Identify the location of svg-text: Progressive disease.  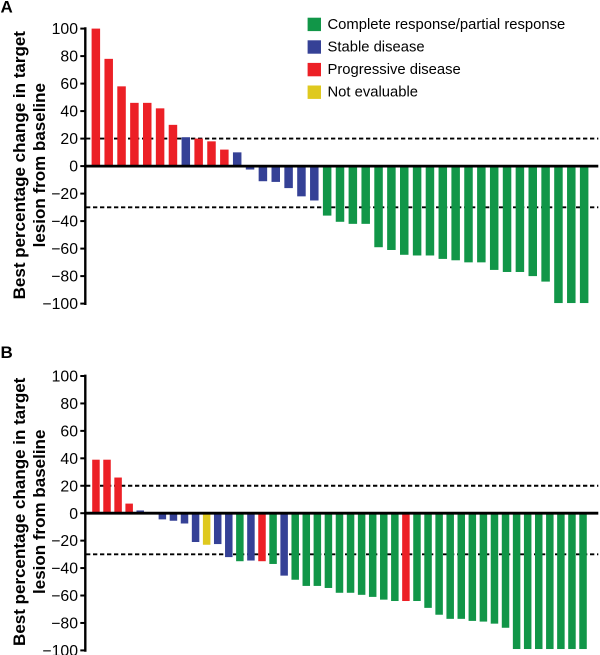
(394, 70).